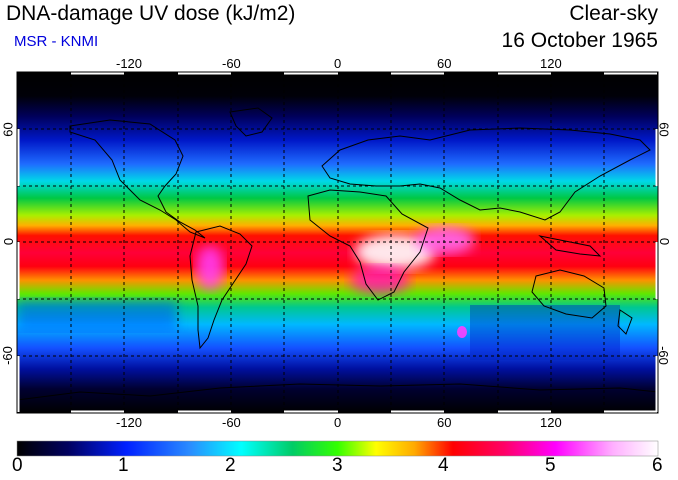 Image resolution: width=678 pixels, height=480 pixels. I want to click on lat-label-left: 60, so click(8, 129).